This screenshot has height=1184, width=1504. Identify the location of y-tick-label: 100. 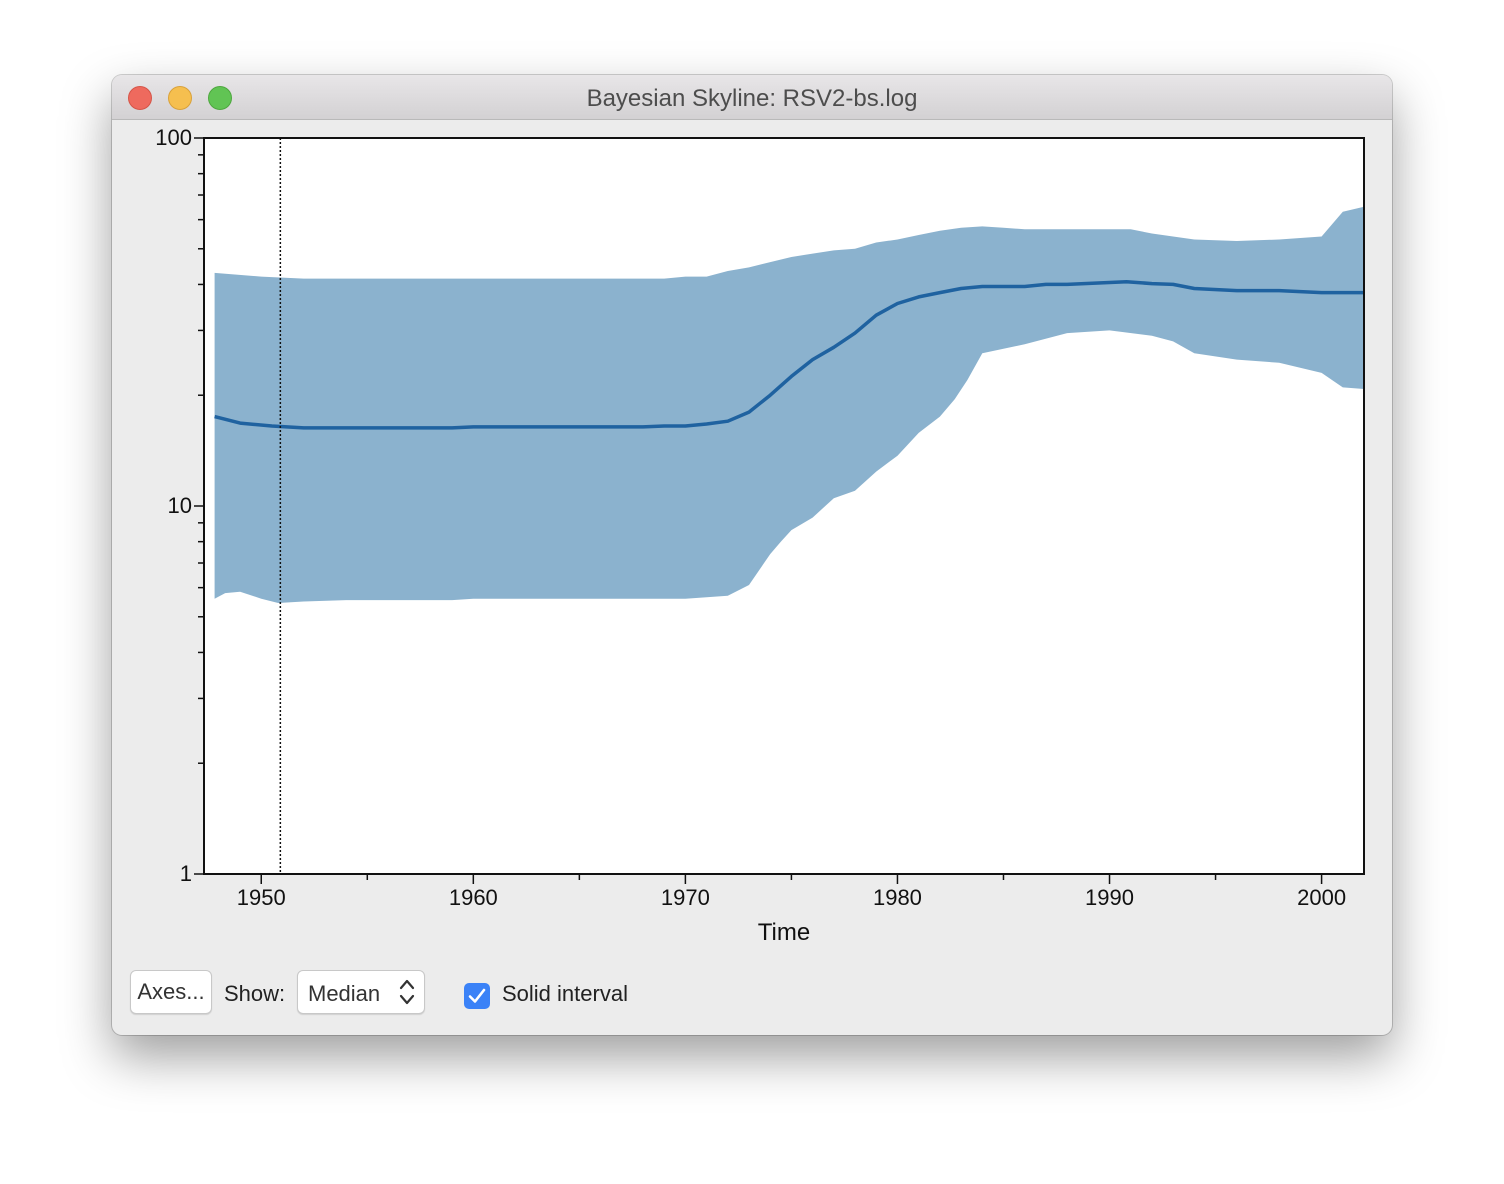
(173, 137).